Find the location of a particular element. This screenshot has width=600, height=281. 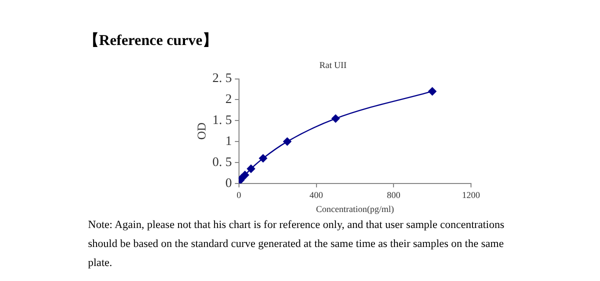

y-tick-label: 0. 5 is located at coordinates (222, 161).